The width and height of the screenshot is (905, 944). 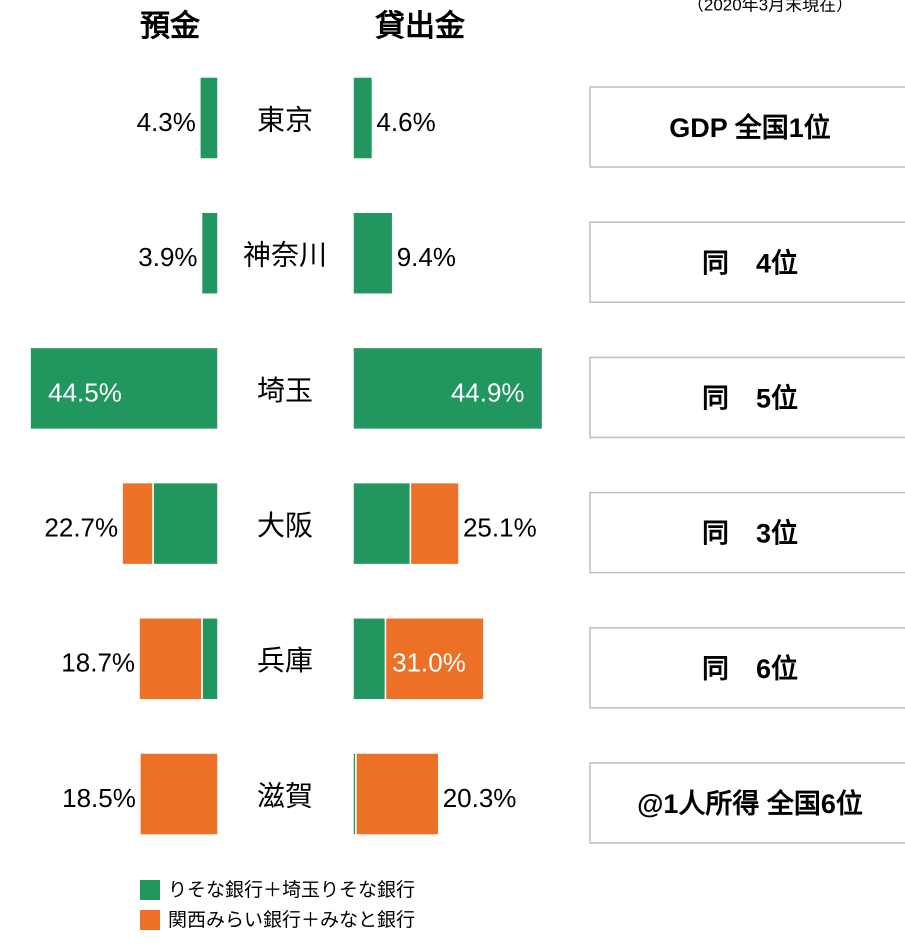 What do you see at coordinates (426, 257) in the screenshot?
I see `value-label: 9.4%` at bounding box center [426, 257].